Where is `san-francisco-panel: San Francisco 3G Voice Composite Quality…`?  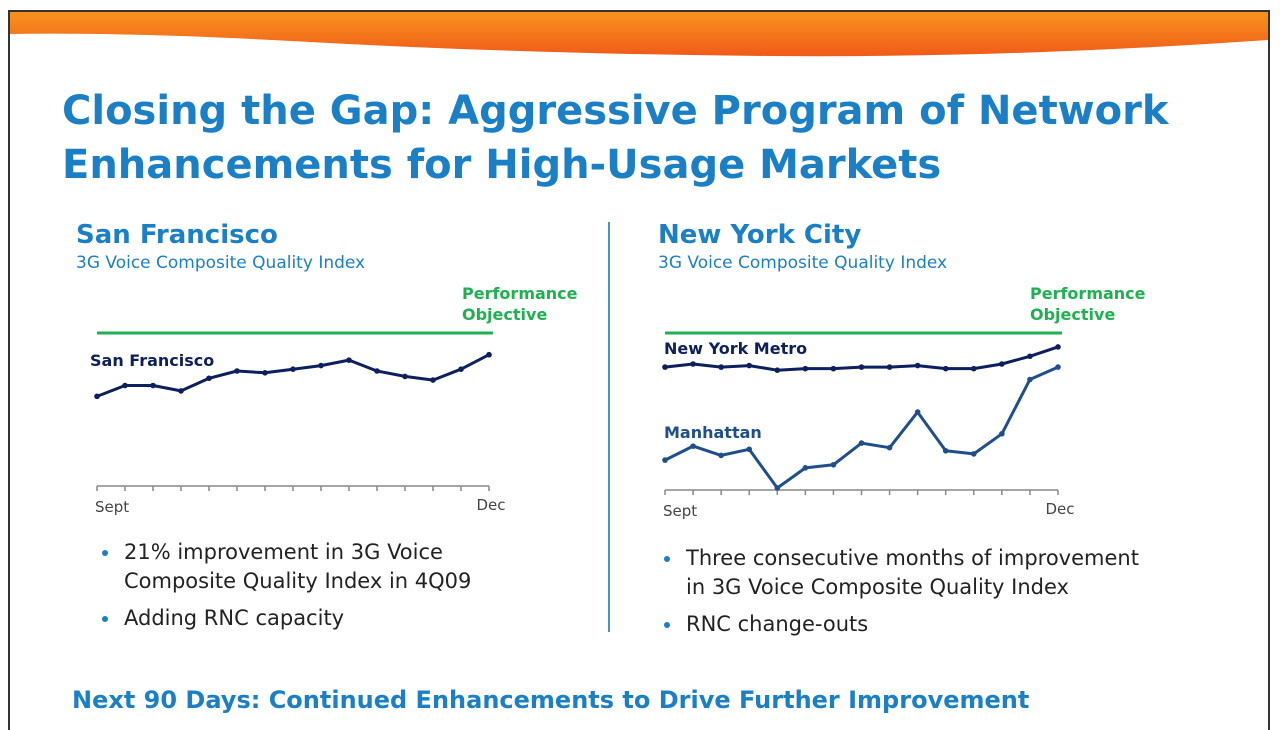 san-francisco-panel: San Francisco 3G Voice Composite Quality… is located at coordinates (336, 246).